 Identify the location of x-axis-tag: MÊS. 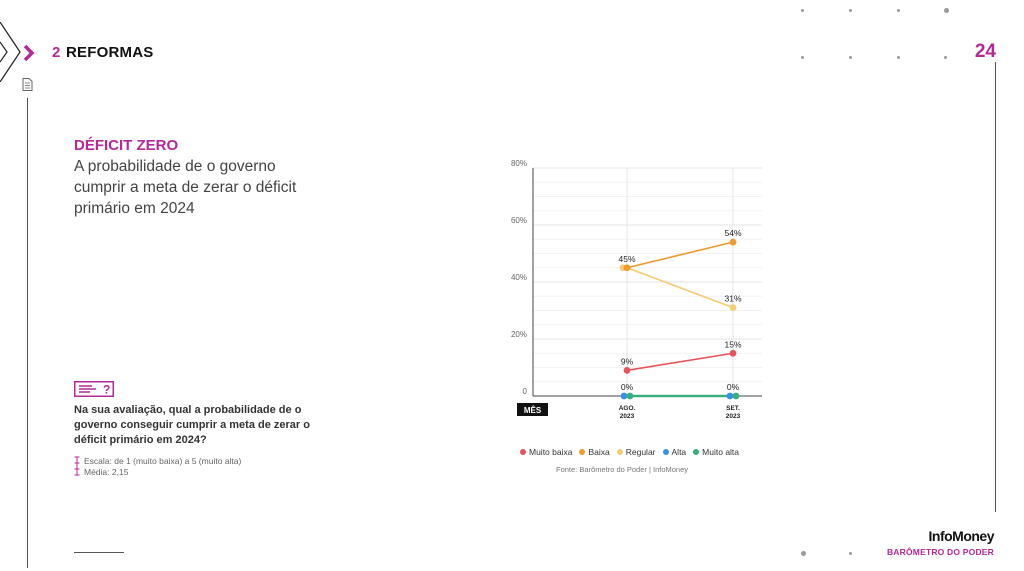
(533, 410).